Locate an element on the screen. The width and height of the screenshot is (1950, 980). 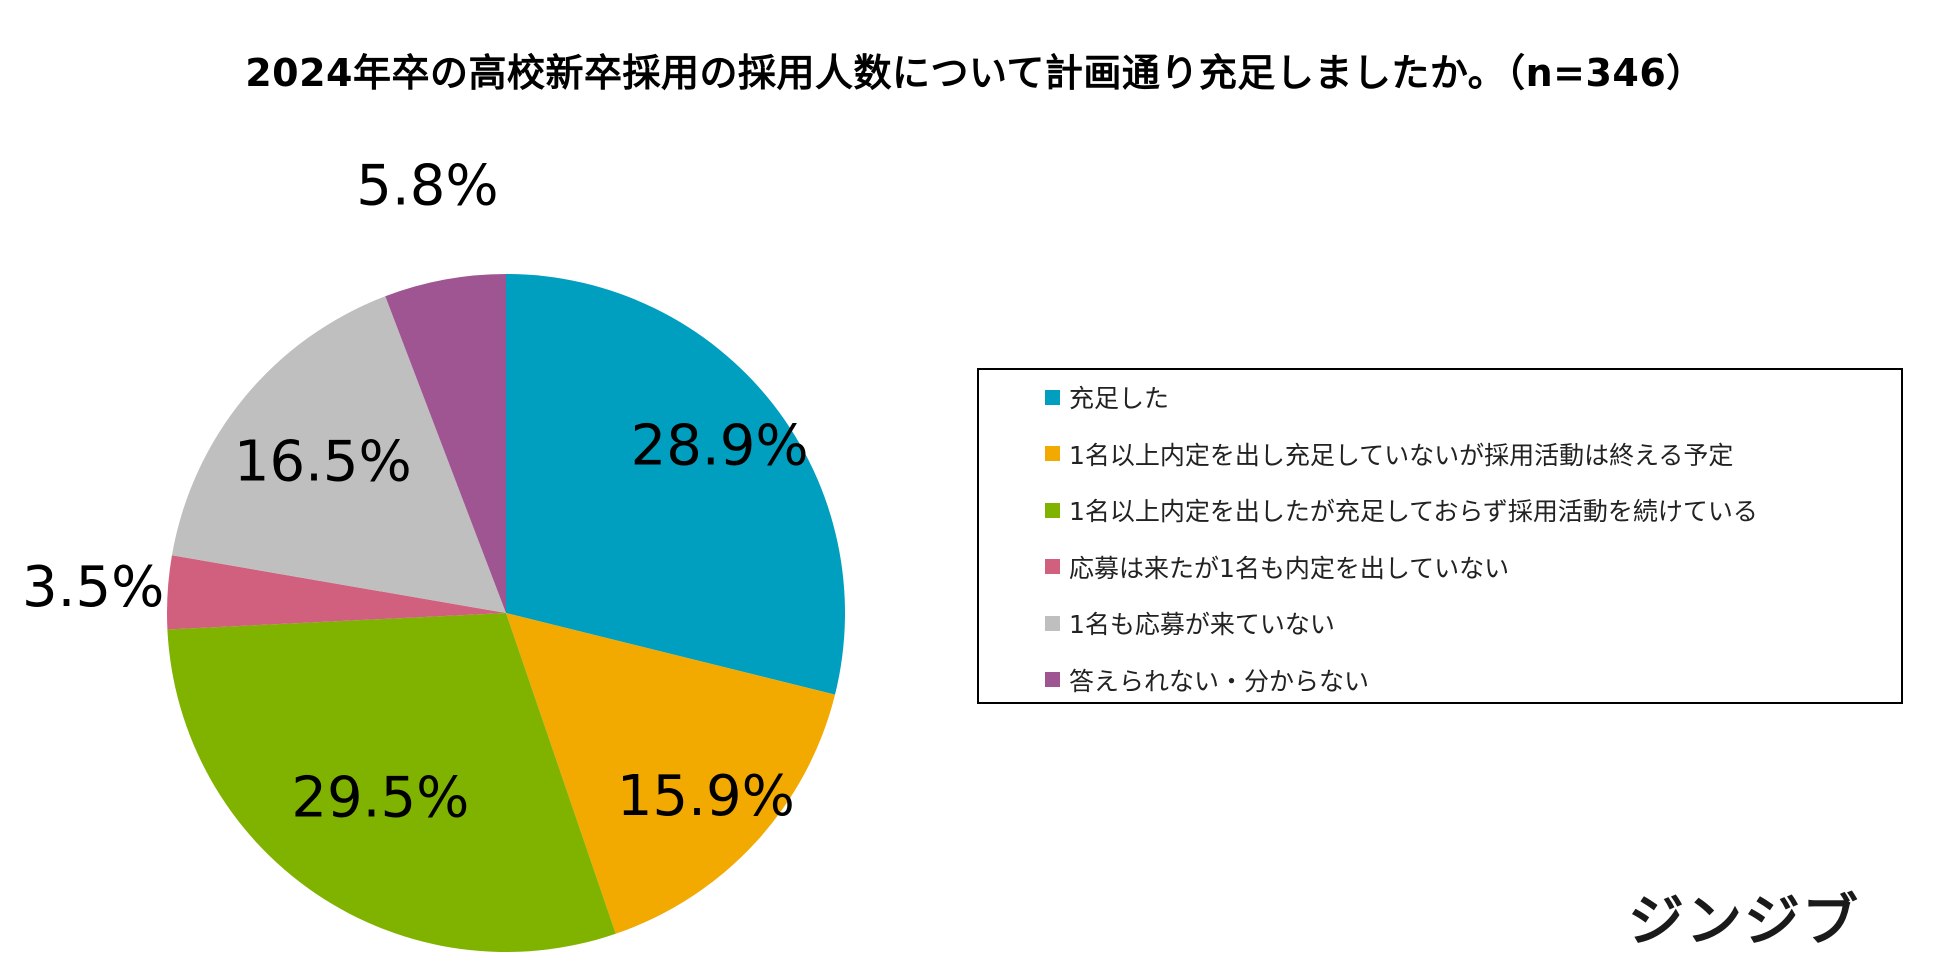
legend-label: 1名も応募が来ていない is located at coordinates (1202, 624).